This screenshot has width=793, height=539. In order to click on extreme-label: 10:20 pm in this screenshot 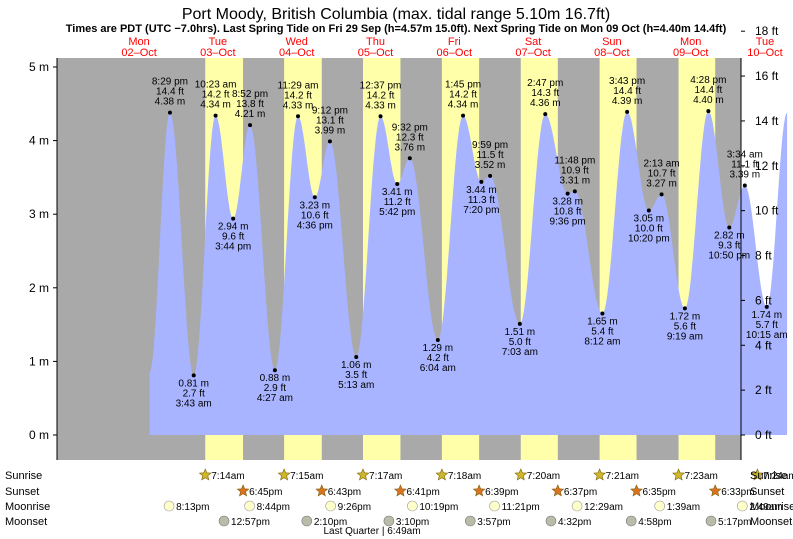, I will do `click(649, 239)`.